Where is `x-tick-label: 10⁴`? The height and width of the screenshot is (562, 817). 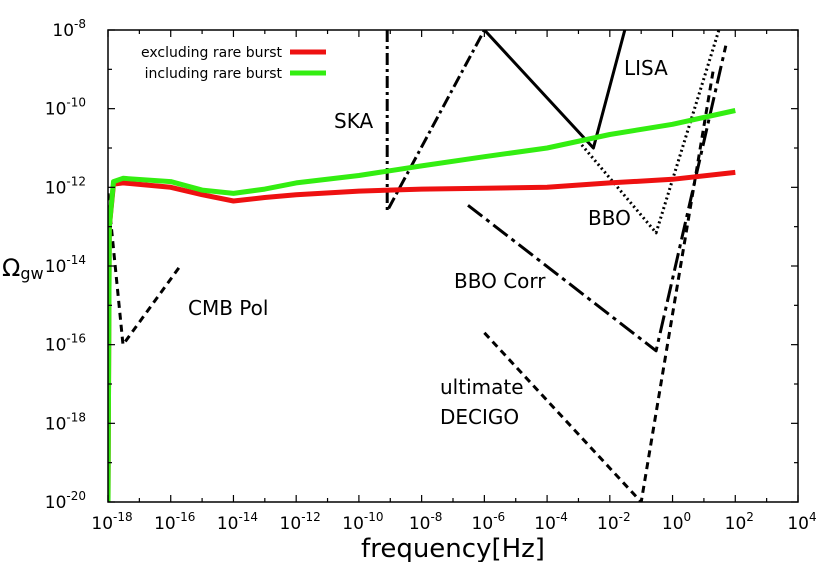
x-tick-label: 10⁴ is located at coordinates (801, 522).